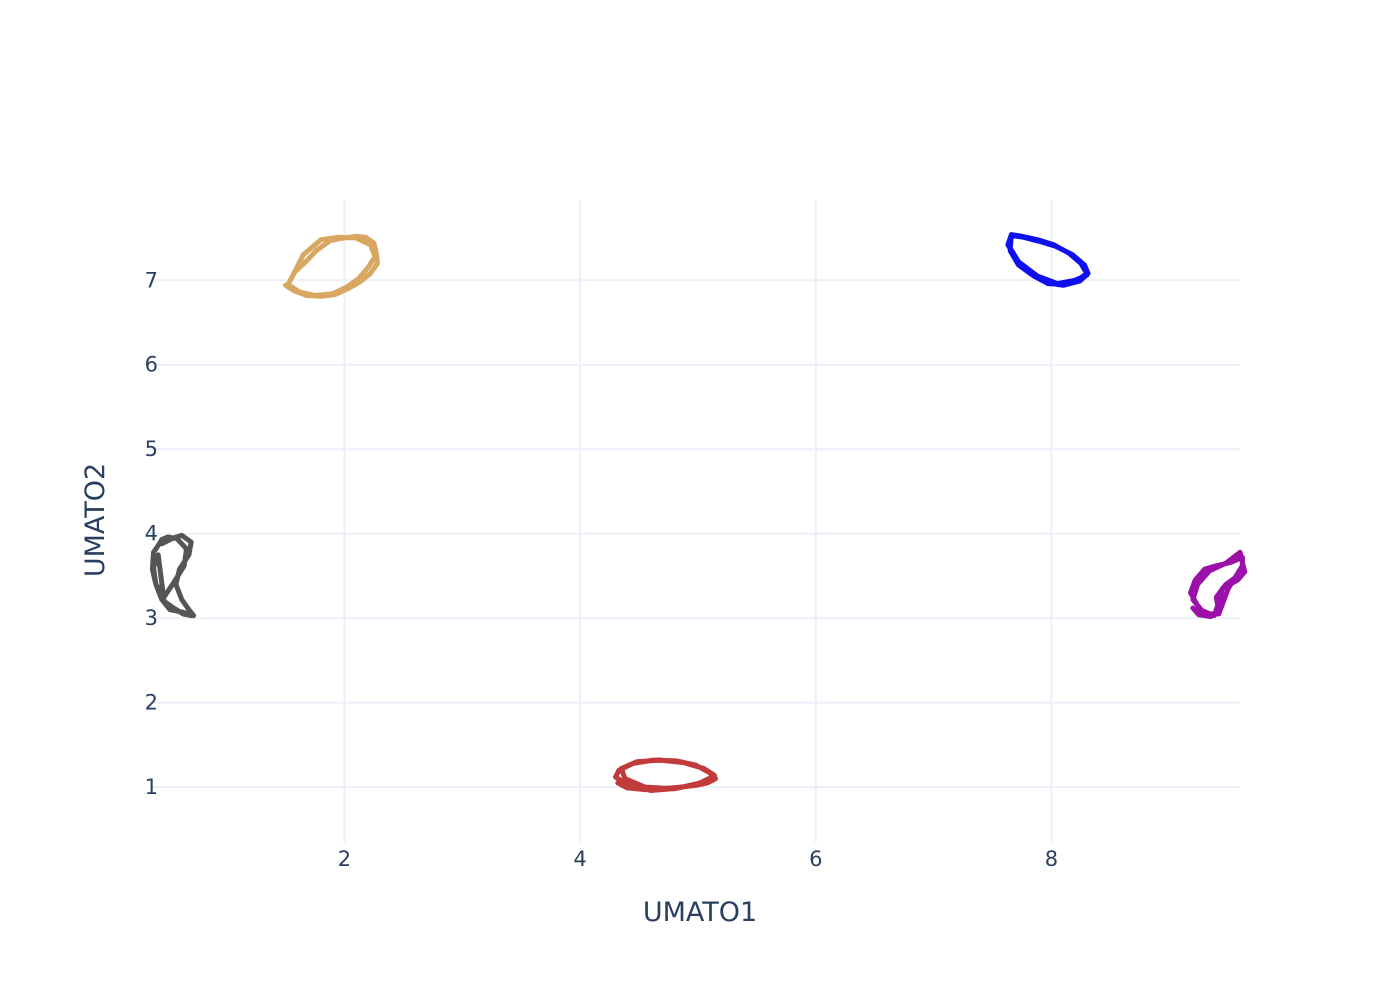 The image size is (1400, 1000). Describe the element at coordinates (151, 280) in the screenshot. I see `y-tick-label-7: 7` at that location.